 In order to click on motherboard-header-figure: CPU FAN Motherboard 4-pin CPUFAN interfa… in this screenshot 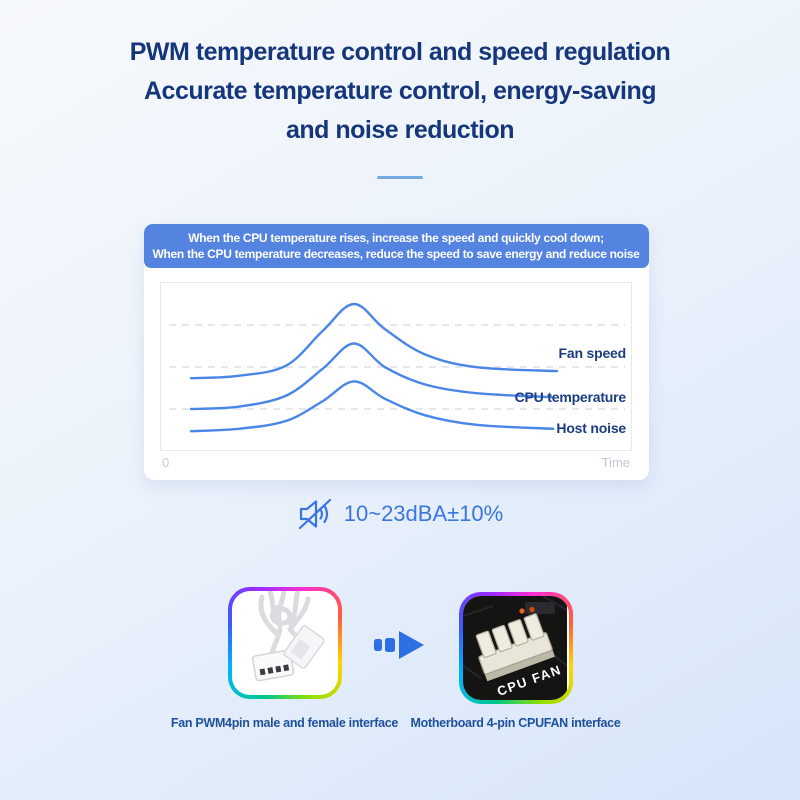, I will do `click(515, 658)`.